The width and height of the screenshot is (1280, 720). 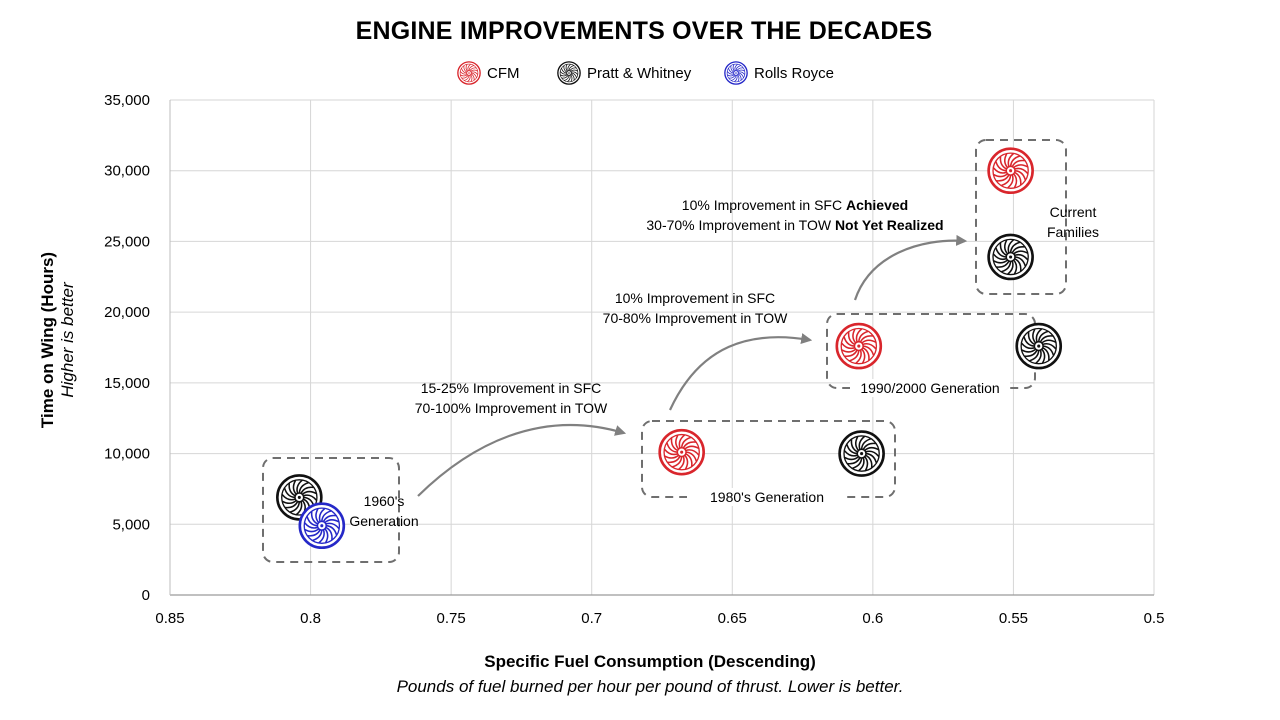 I want to click on legend-item-cfm: CFM, so click(x=488, y=73).